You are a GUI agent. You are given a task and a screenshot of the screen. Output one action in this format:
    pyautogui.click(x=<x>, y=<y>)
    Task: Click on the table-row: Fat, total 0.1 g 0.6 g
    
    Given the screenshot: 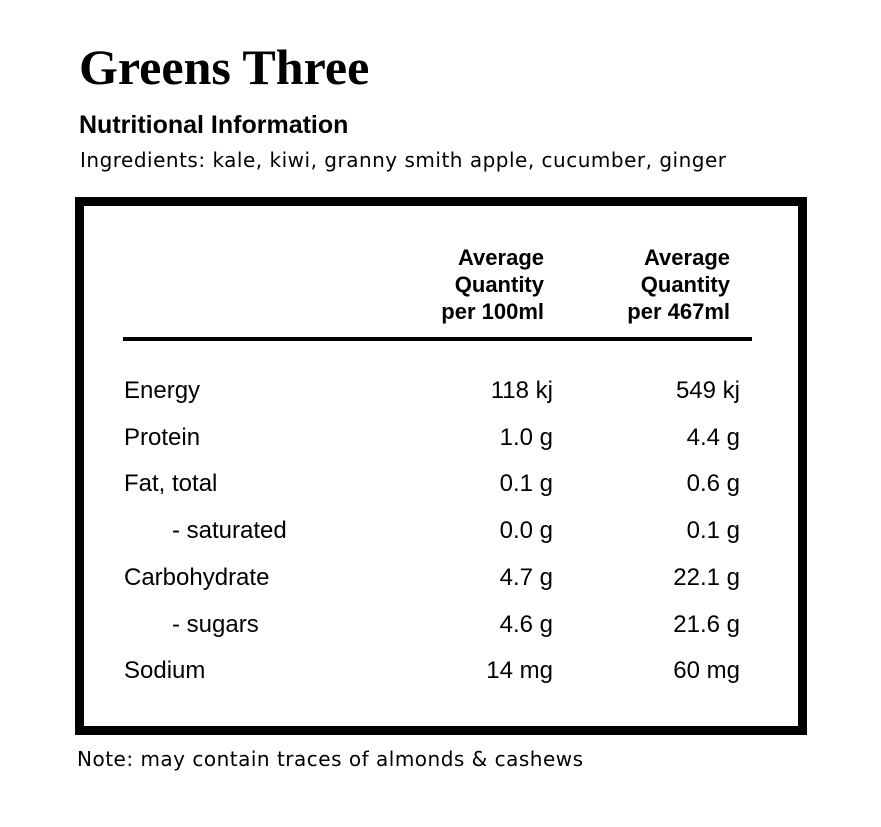 What is the action you would take?
    pyautogui.click(x=441, y=485)
    